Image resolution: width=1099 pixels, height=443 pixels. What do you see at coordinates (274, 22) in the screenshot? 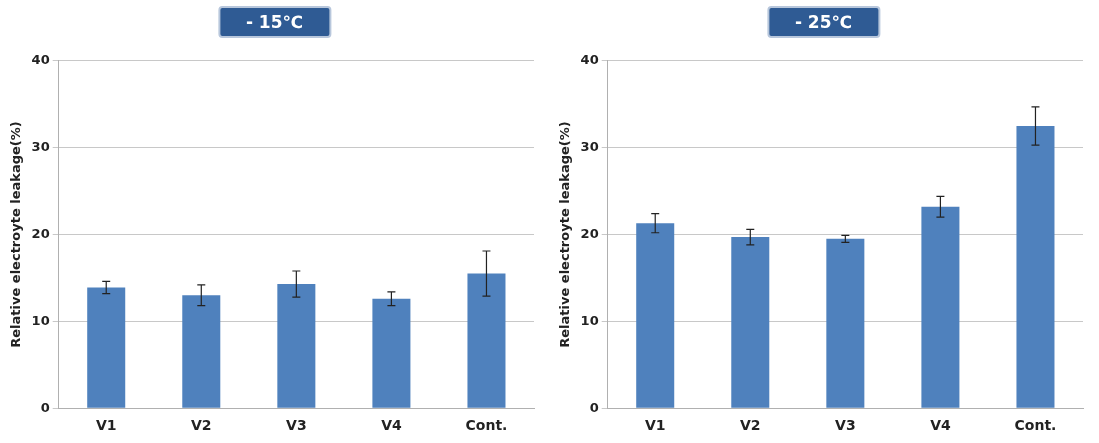
I see `chart-title: - 15℃` at bounding box center [274, 22].